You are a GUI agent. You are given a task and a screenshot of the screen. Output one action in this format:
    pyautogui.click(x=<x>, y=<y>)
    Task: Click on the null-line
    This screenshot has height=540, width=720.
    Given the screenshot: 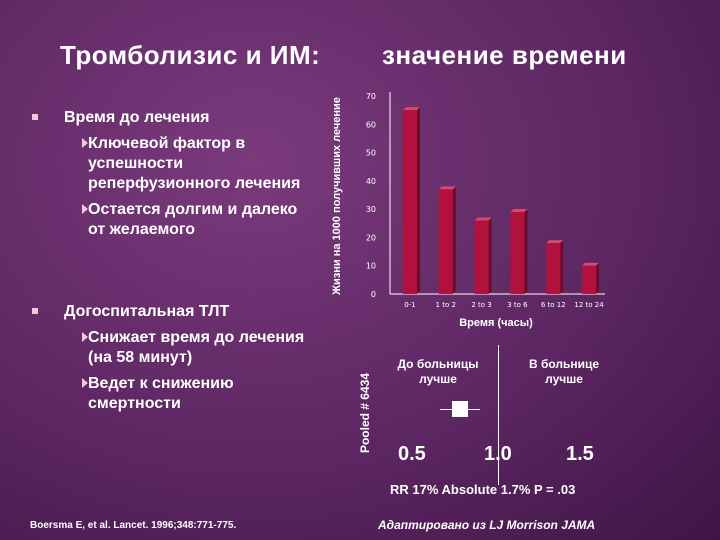 What is the action you would take?
    pyautogui.click(x=498, y=415)
    